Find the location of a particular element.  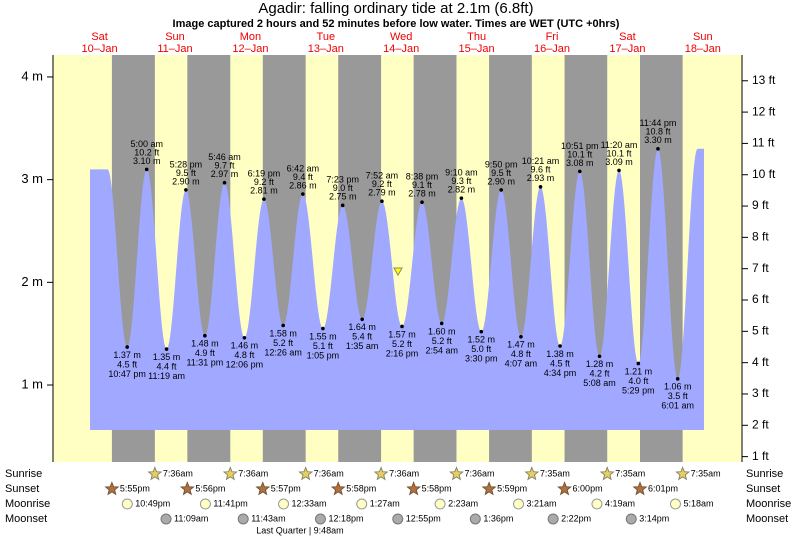

extreme-feet: 9.4 ft is located at coordinates (303, 177).